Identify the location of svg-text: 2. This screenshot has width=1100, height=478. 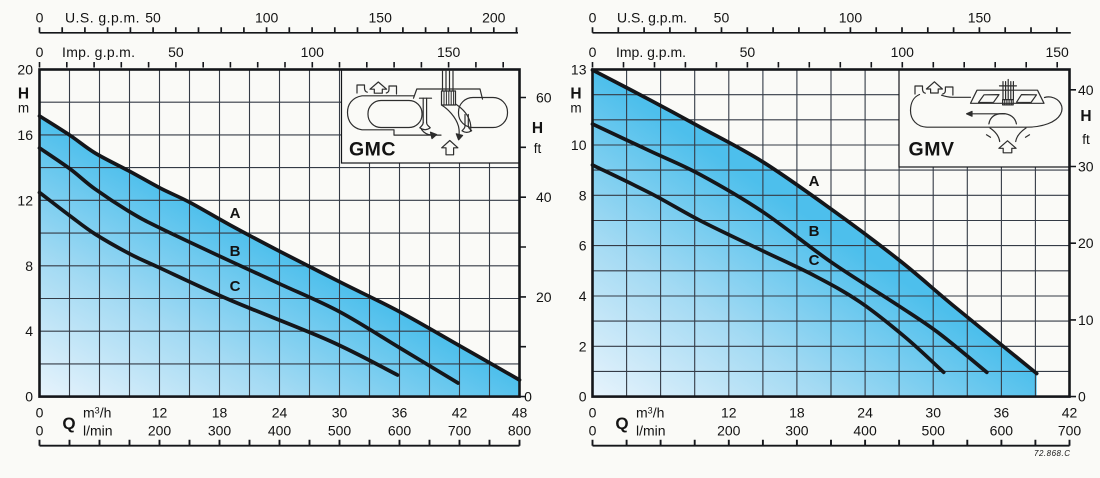
(583, 346).